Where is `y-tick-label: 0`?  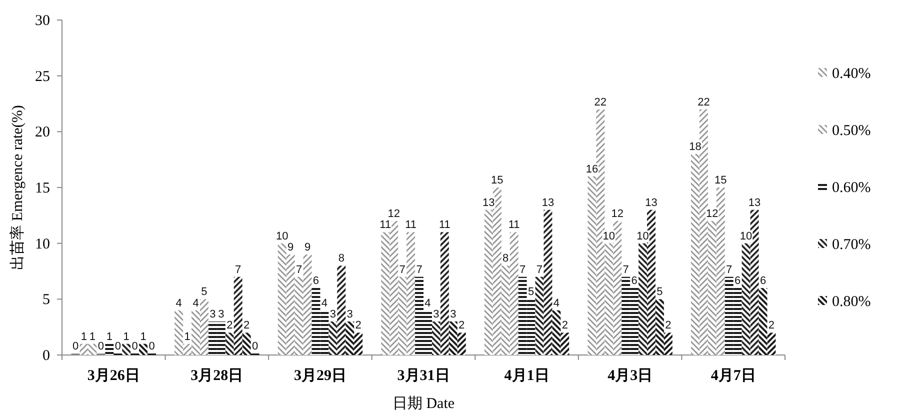
y-tick-label: 0 is located at coordinates (46, 356).